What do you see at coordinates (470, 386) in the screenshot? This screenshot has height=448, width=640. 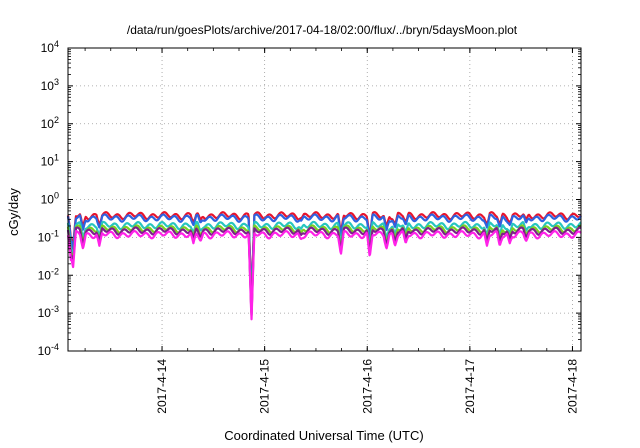 I see `x-tick-label: 2017-4-17` at bounding box center [470, 386].